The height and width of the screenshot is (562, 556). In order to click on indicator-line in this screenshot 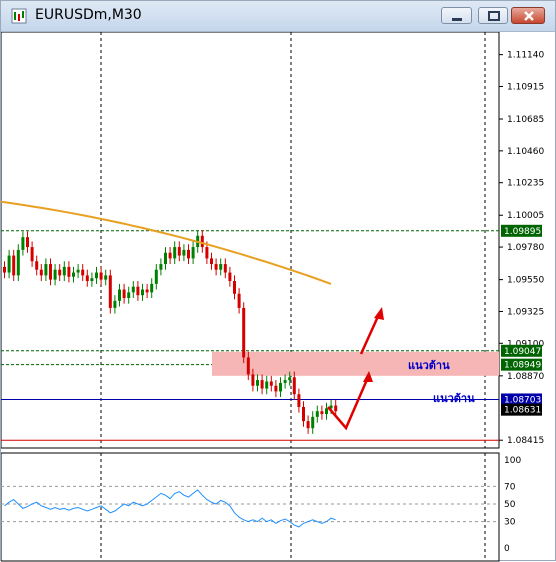, I will do `click(170, 508)`.